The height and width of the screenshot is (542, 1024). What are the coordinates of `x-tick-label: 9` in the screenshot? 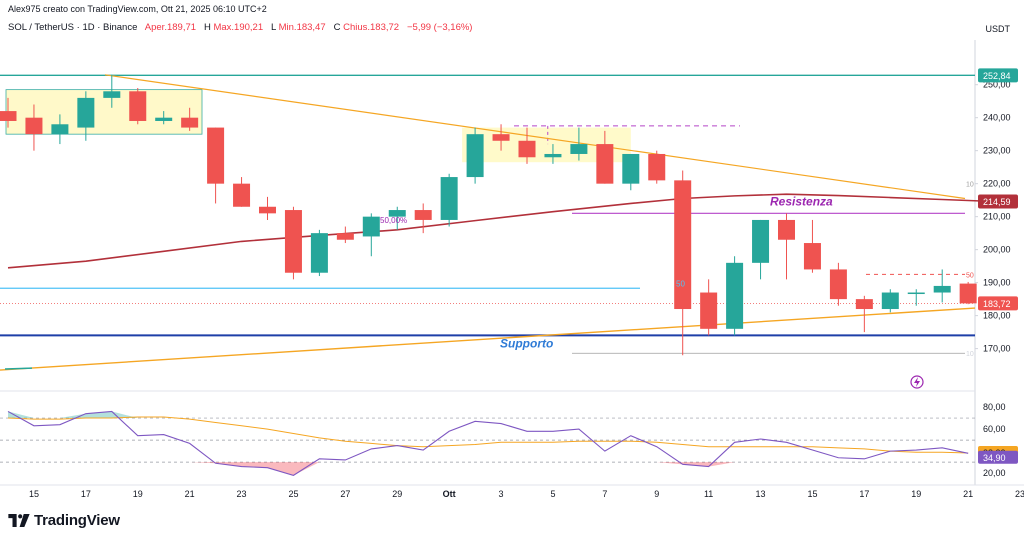 It's located at (656, 494).